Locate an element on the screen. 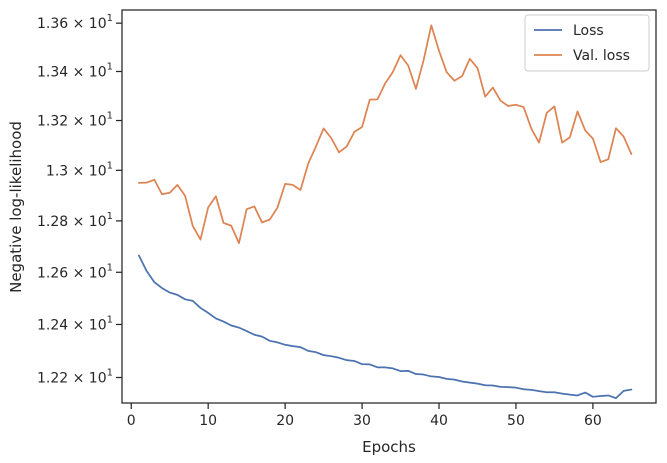 The image size is (667, 463). x-tick-label: 10 is located at coordinates (208, 421).